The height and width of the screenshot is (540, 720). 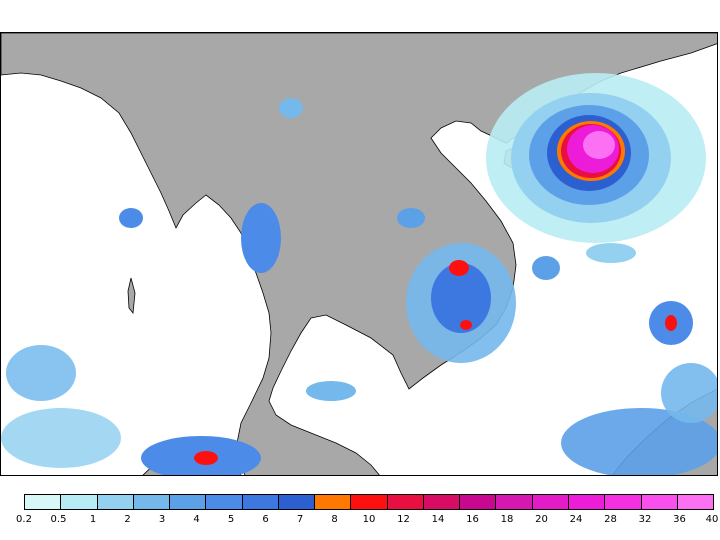 I want to click on legend-tick-label: 36, so click(x=679, y=519).